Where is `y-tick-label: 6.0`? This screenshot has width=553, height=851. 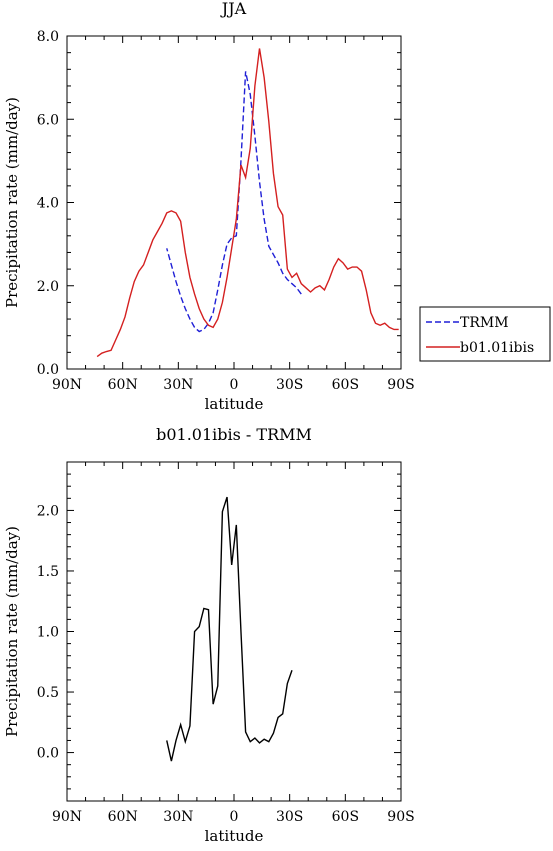
y-tick-label: 6.0 is located at coordinates (48, 120).